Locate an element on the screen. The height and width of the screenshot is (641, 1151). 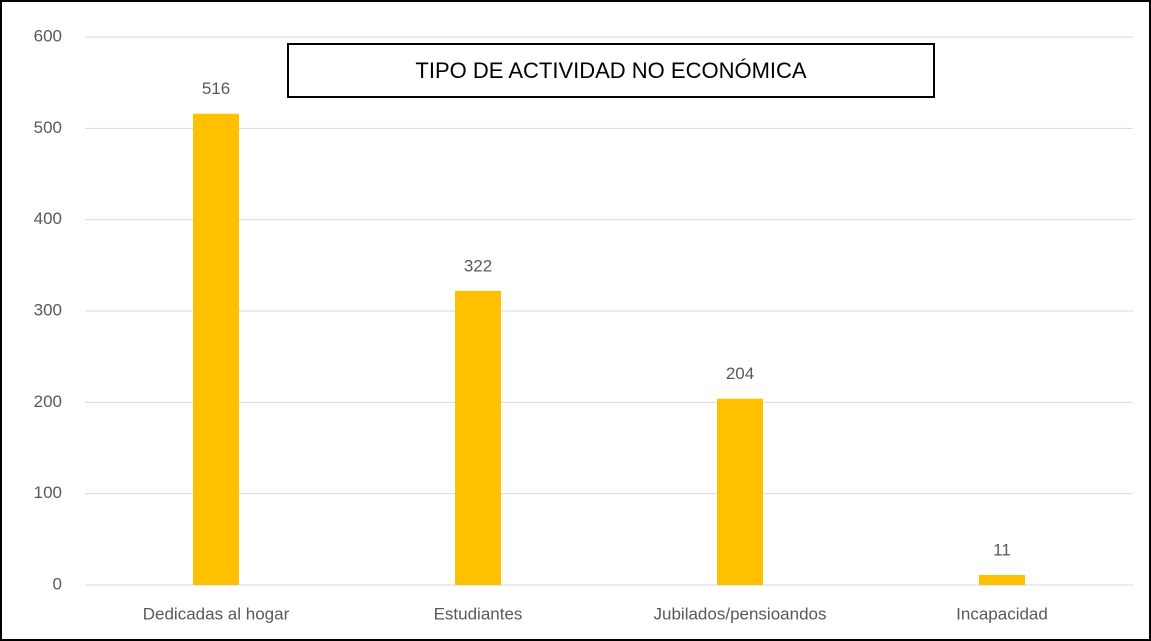
value-label: 11 is located at coordinates (1002, 549).